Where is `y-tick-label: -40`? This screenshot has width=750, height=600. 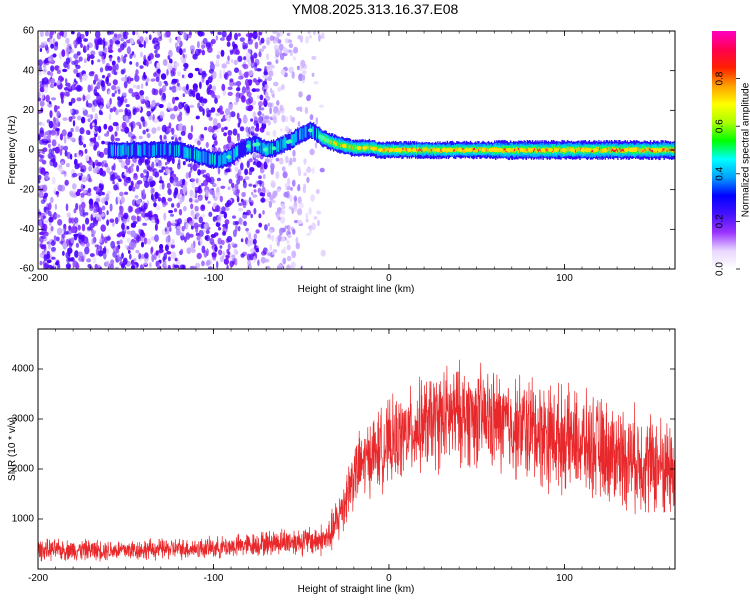 y-tick-label: -40 is located at coordinates (27, 229).